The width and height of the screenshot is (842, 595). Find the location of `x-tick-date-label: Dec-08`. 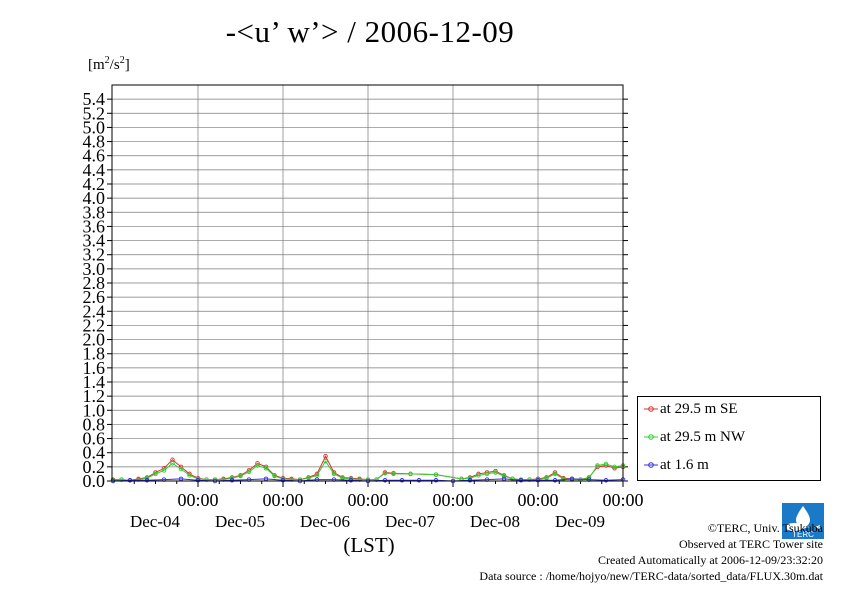

x-tick-date-label: Dec-08 is located at coordinates (495, 521).